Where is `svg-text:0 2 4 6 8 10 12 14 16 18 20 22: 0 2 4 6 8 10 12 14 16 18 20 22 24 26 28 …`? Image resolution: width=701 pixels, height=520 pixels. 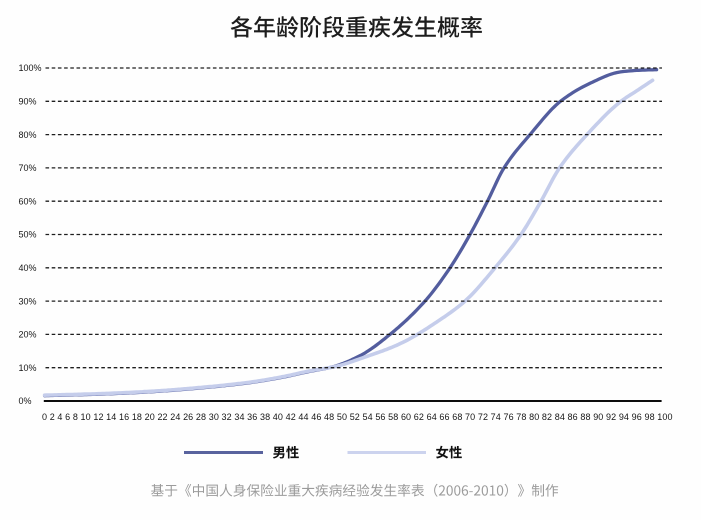 svg-text:0 2 4 6 8 10 12 14 16 18 20 22: 0 2 4 6 8 10 12 14 16 18 20 22 24 26 28 … is located at coordinates (357, 417).